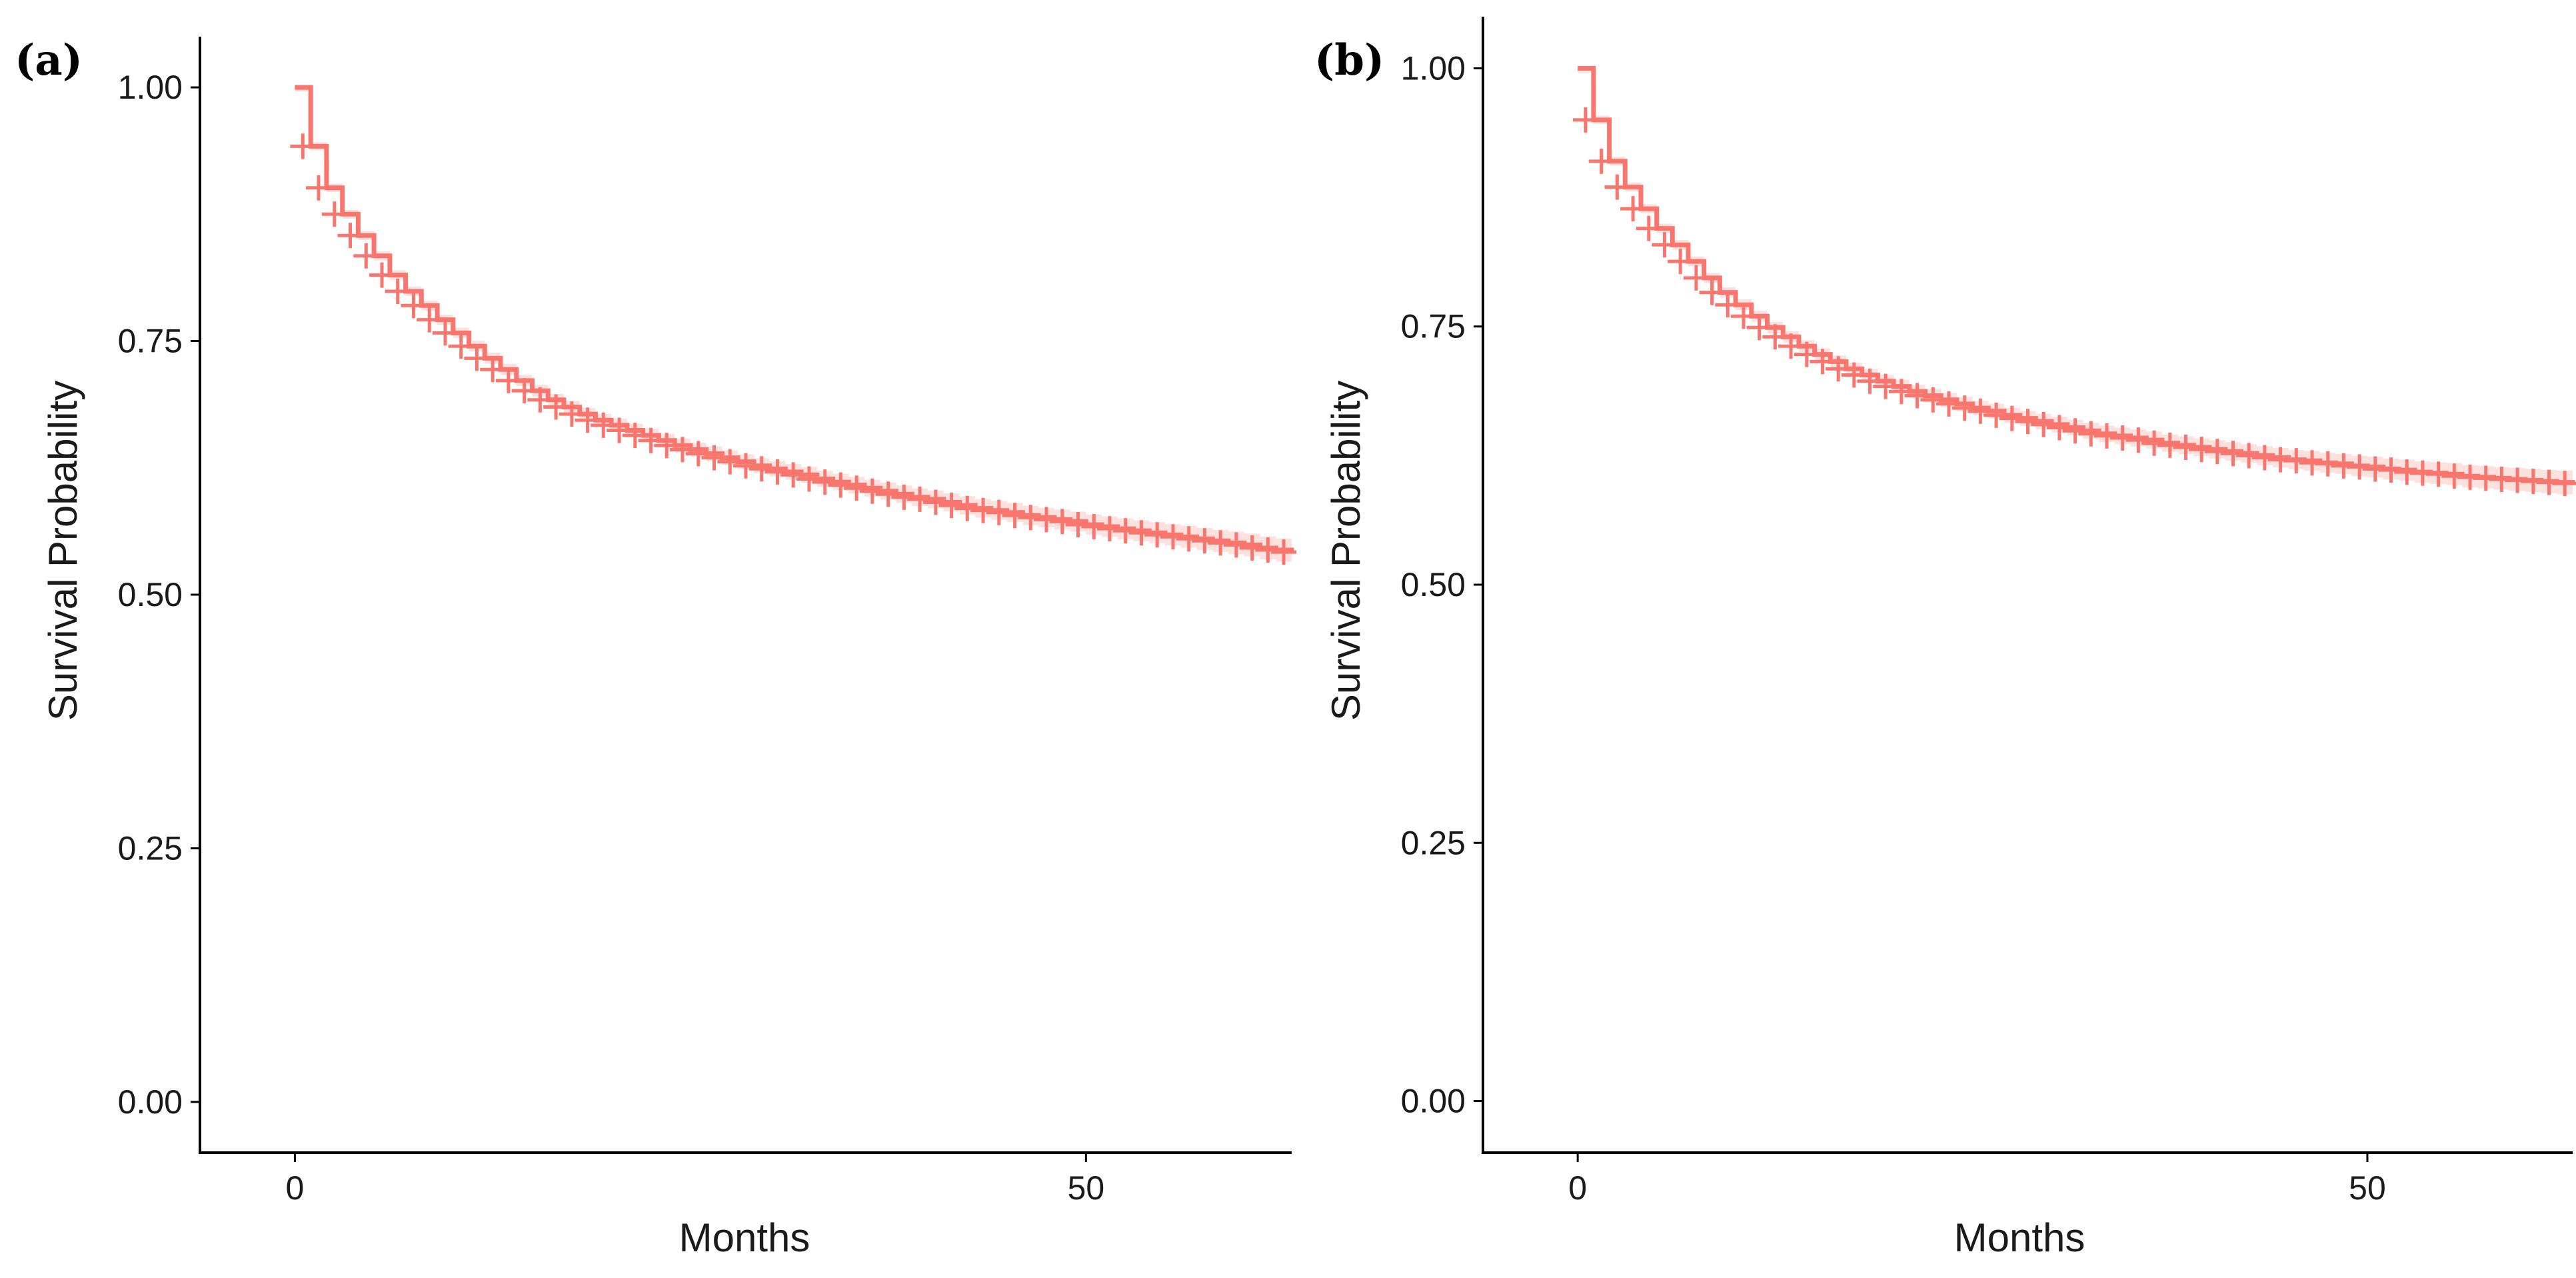  I want to click on x-tick-label-b: 50, so click(2368, 1188).